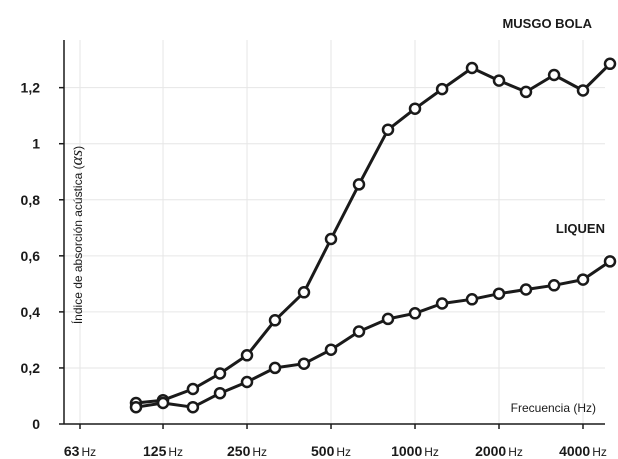 The height and width of the screenshot is (459, 618). I want to click on x-tick-number: 250, so click(239, 451).